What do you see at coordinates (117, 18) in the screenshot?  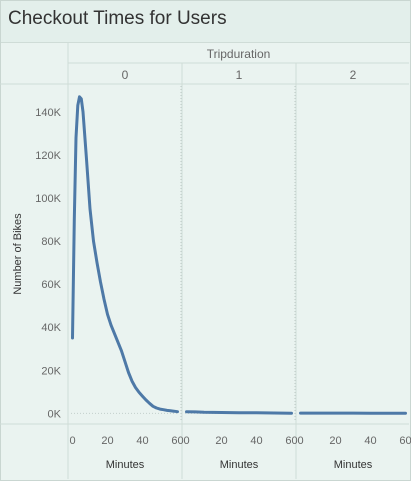 I see `page-title: Checkout Times for Users` at bounding box center [117, 18].